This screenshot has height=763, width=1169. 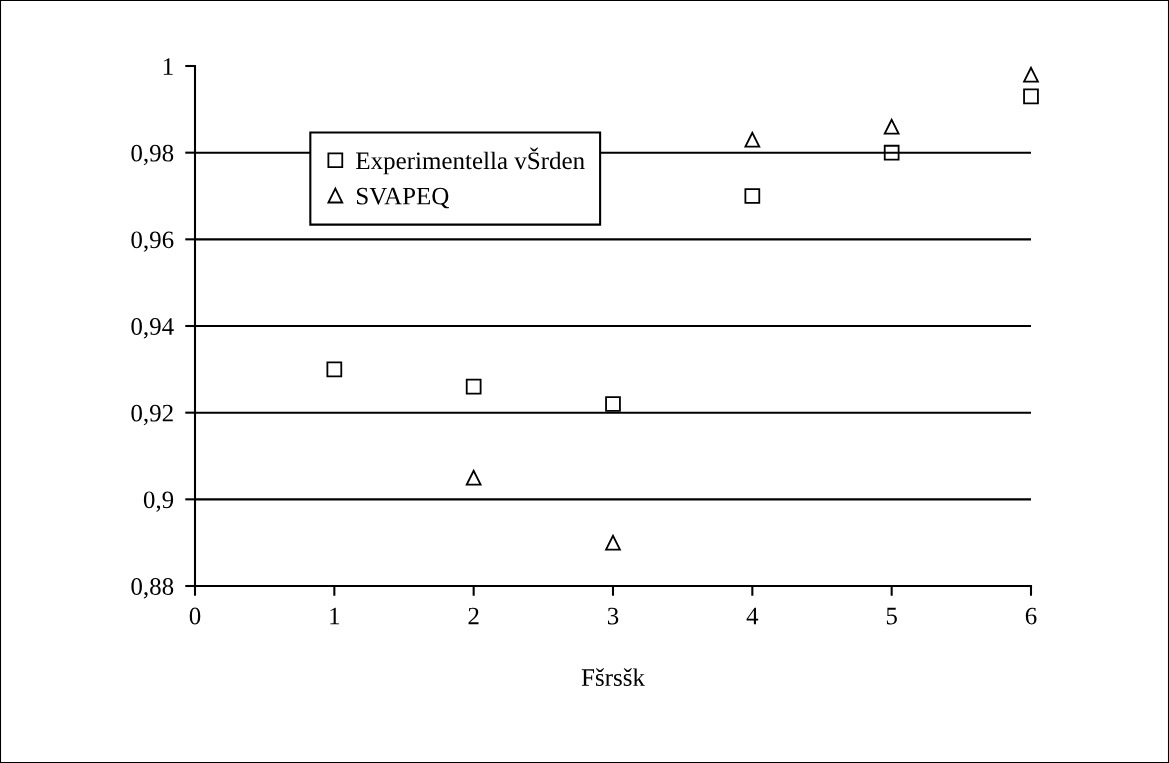 What do you see at coordinates (158, 501) in the screenshot?
I see `y-tick-label: 0,9` at bounding box center [158, 501].